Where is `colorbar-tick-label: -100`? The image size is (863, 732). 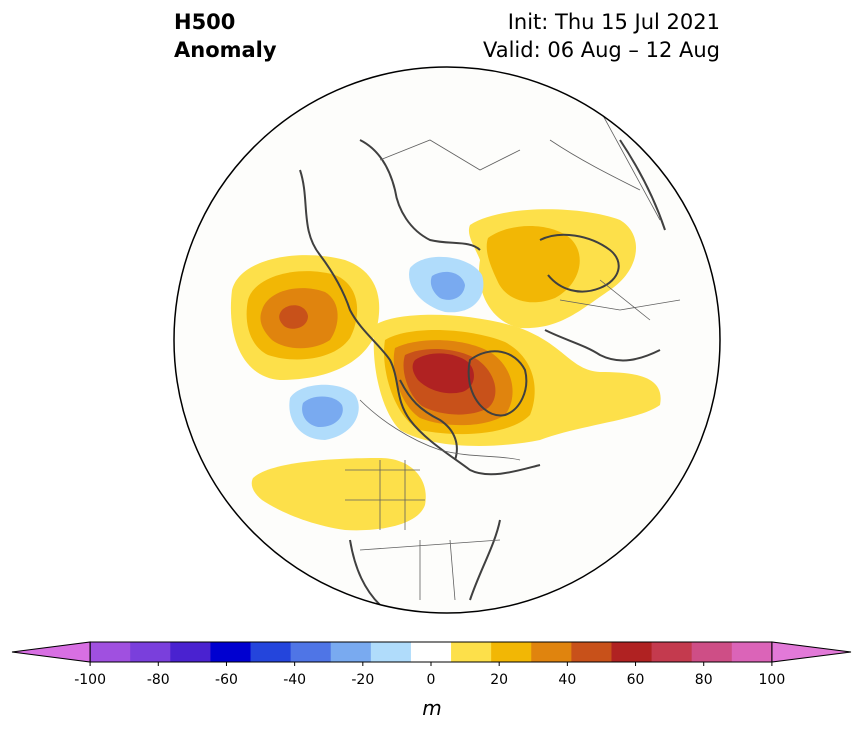
colorbar-tick-label: -100 is located at coordinates (90, 680).